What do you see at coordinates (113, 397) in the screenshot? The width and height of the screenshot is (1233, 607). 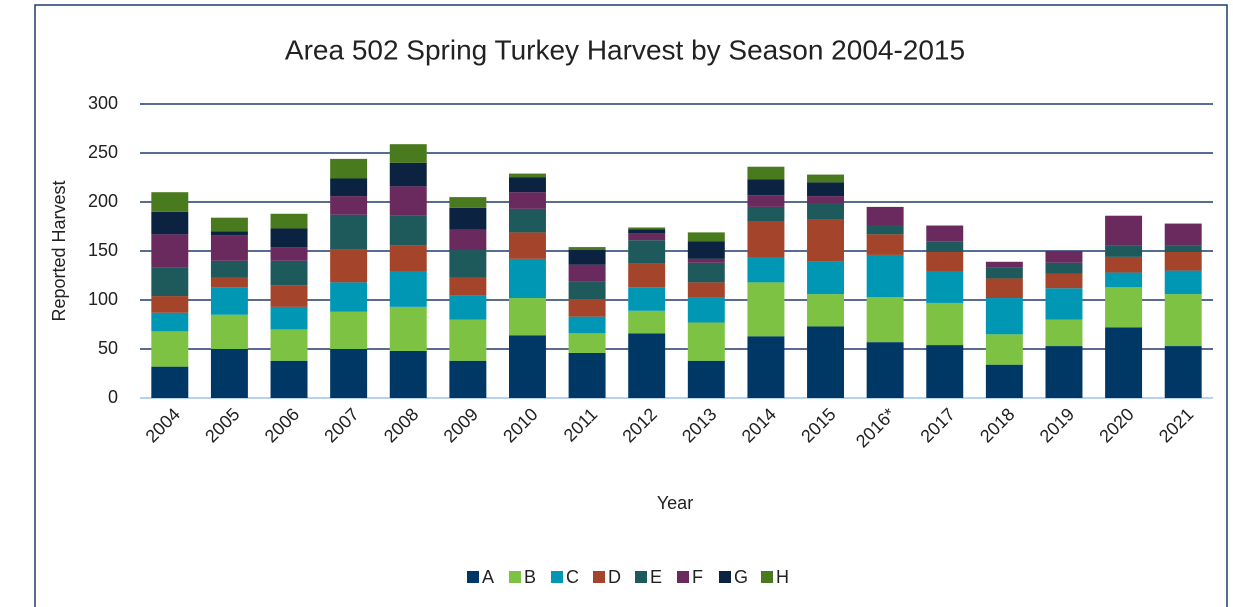 I see `y-tick-label: 0` at bounding box center [113, 397].